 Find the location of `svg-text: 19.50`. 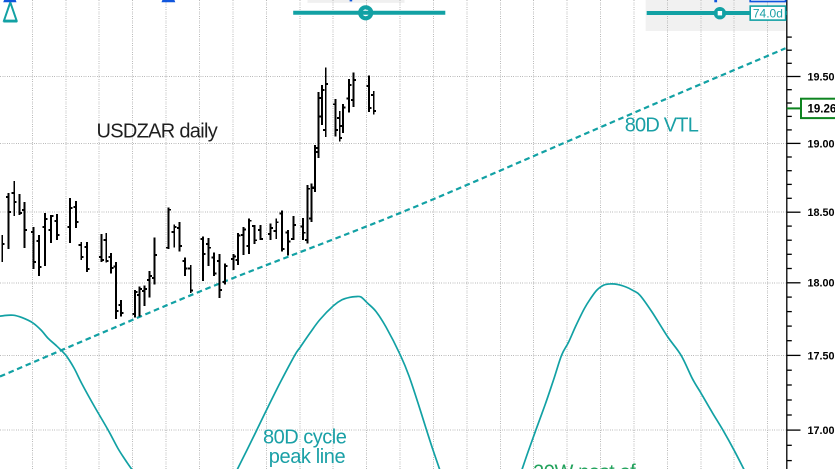

svg-text: 19.50 is located at coordinates (821, 77).